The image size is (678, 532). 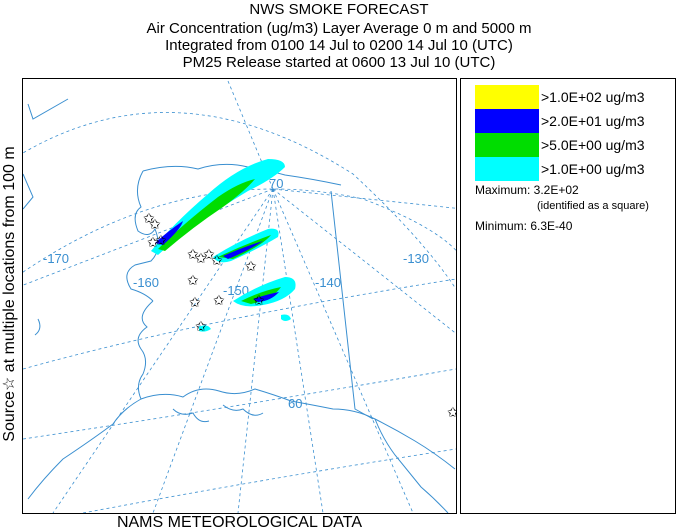 I want to click on lat-label-70: 70, so click(x=276, y=183).